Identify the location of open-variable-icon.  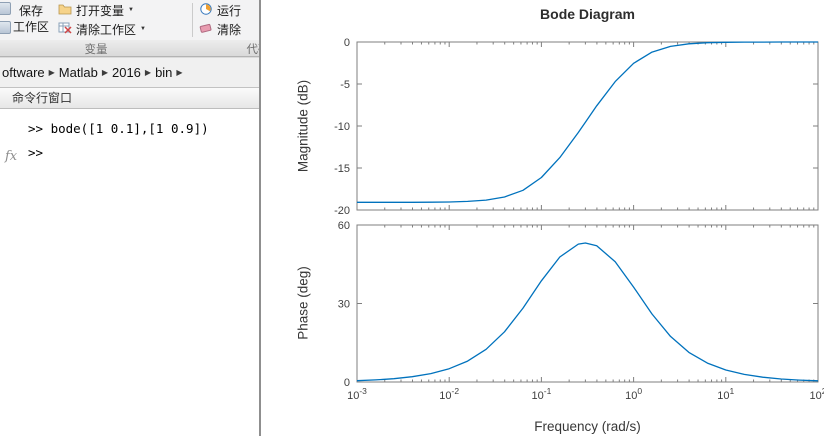
(65, 10).